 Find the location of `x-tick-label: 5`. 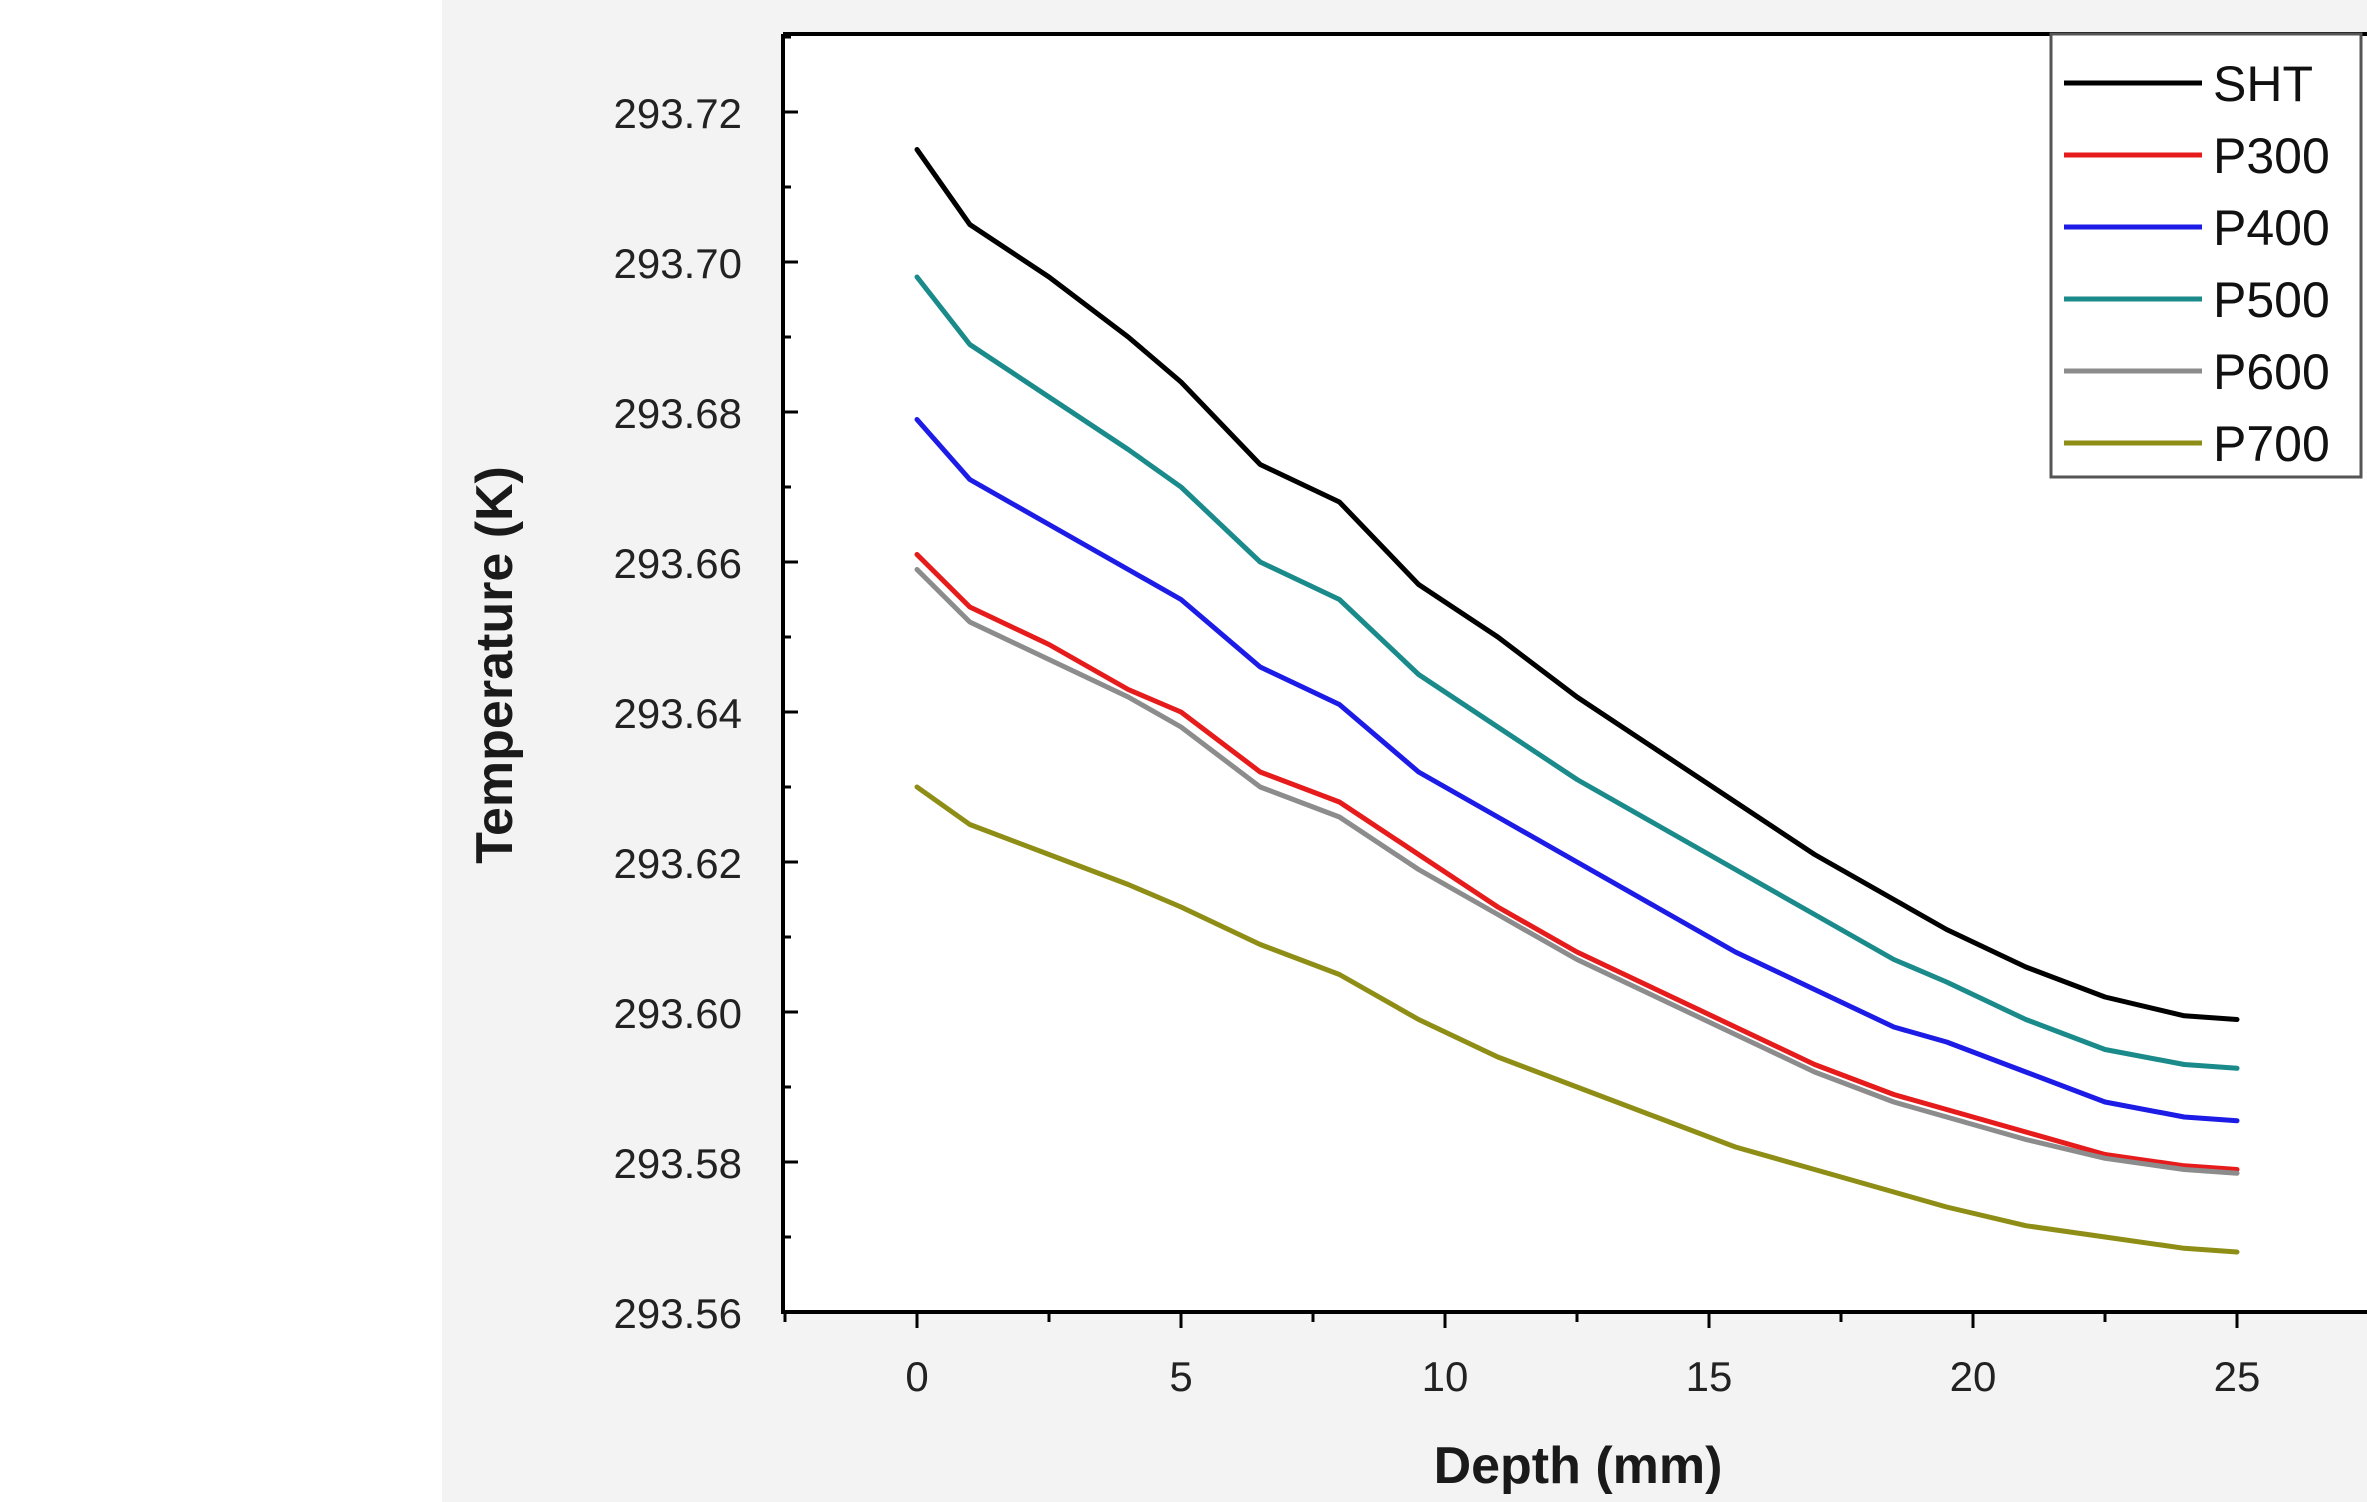

x-tick-label: 5 is located at coordinates (1180, 1376).